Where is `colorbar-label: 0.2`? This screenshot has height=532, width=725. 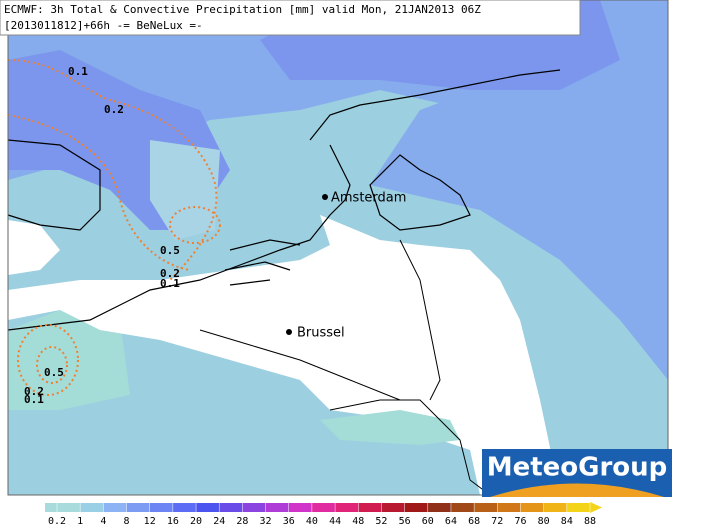 colorbar-label: 0.2 is located at coordinates (57, 521).